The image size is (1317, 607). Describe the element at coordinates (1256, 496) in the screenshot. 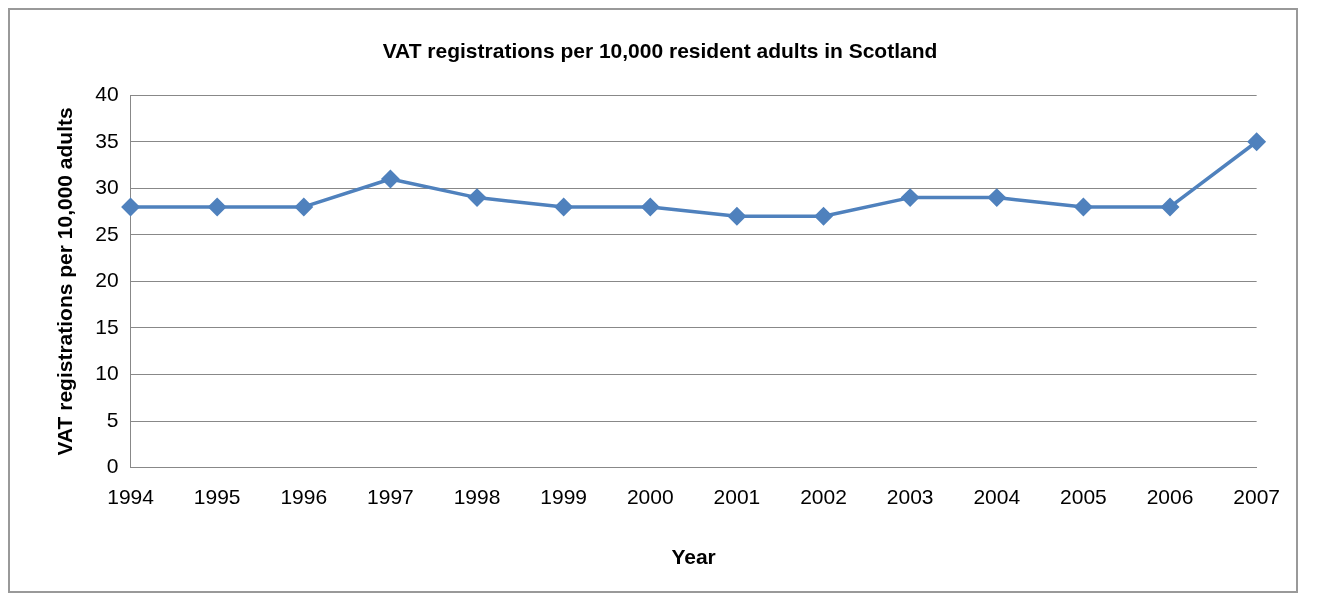

I see `x-tick-label: 2007` at that location.